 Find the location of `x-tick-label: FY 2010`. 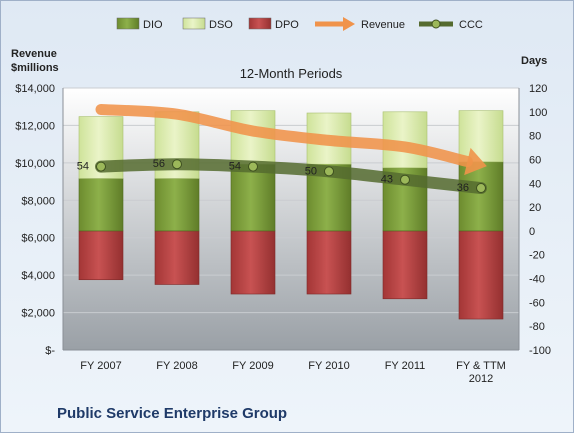

x-tick-label: FY 2010 is located at coordinates (328, 366).